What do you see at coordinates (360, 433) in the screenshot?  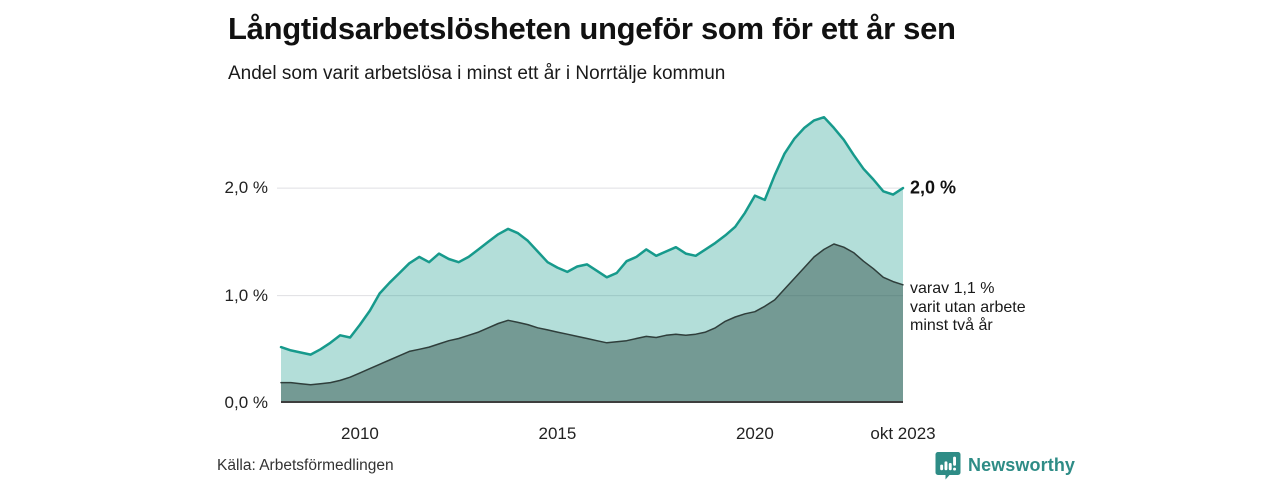 I see `x-tick-label: 2010` at bounding box center [360, 433].